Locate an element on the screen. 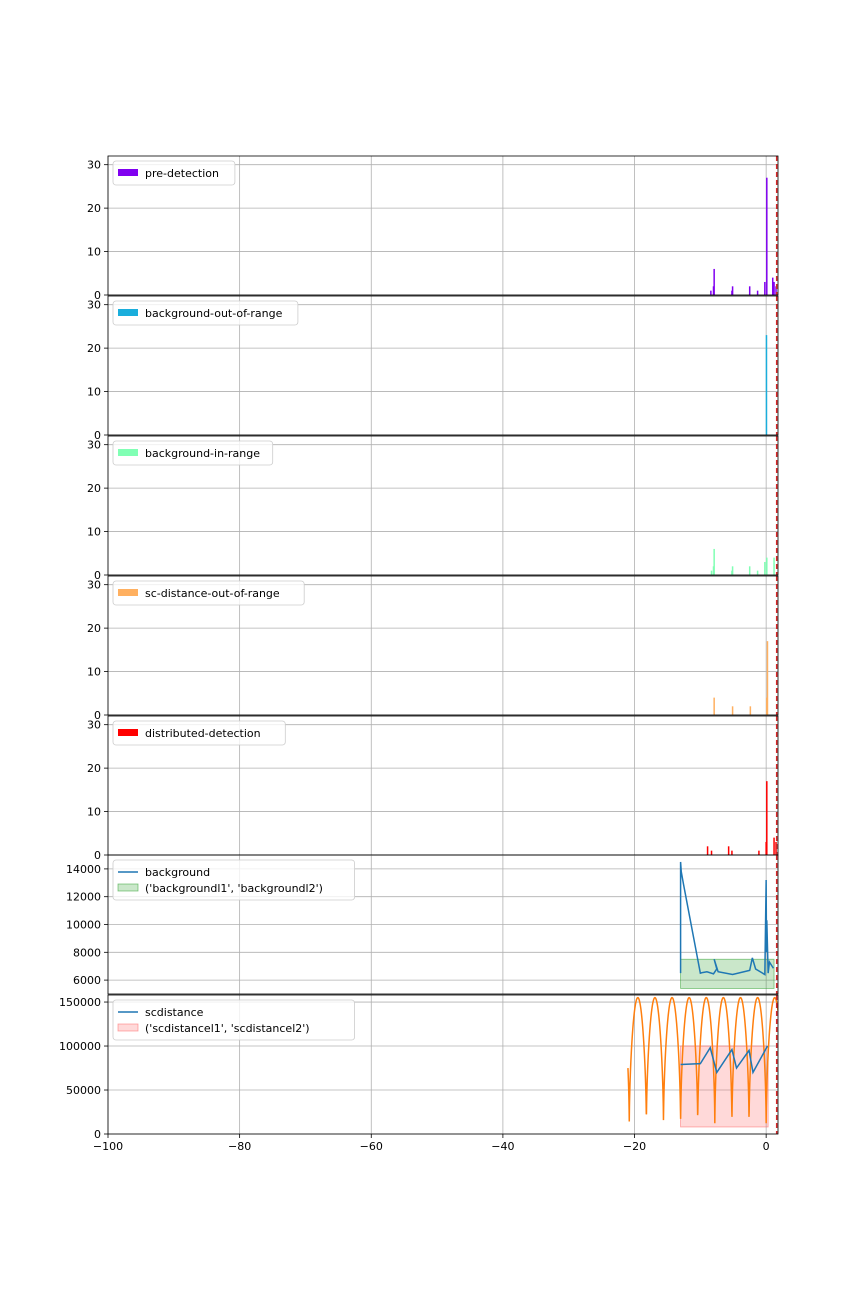 This screenshot has width=864, height=1296. legend-label: background-out-of-range is located at coordinates (214, 313).